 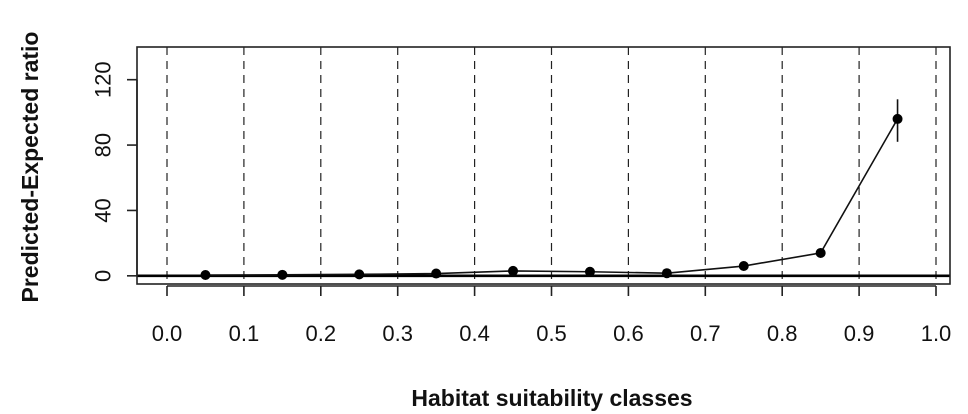 I want to click on y-tick-label: 0, so click(x=103, y=276).